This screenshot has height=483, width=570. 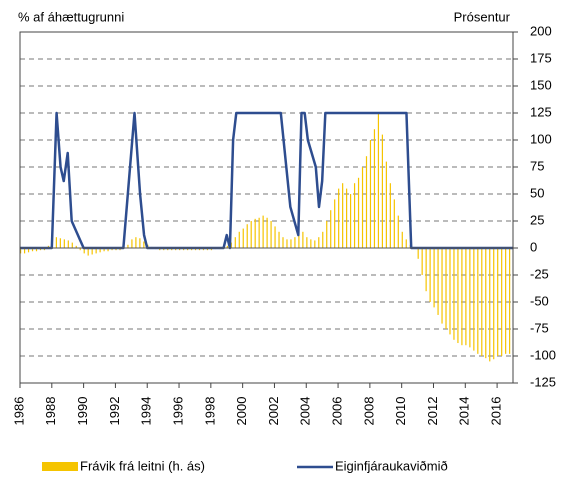 I want to click on y2-tick-label: 100, so click(x=541, y=138).